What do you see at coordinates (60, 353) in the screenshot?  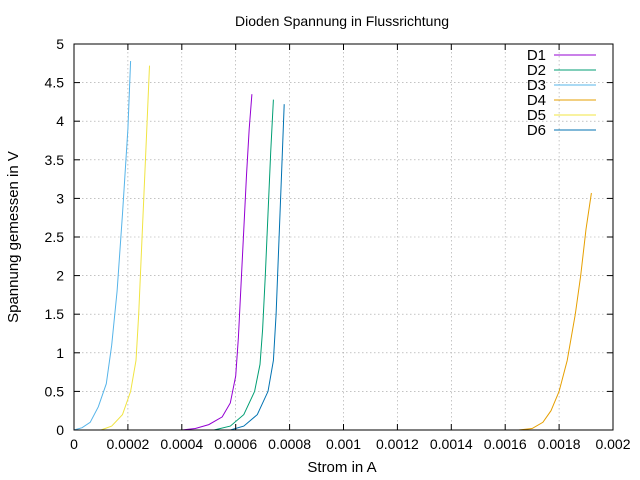 I see `y-tick-label: 1` at bounding box center [60, 353].